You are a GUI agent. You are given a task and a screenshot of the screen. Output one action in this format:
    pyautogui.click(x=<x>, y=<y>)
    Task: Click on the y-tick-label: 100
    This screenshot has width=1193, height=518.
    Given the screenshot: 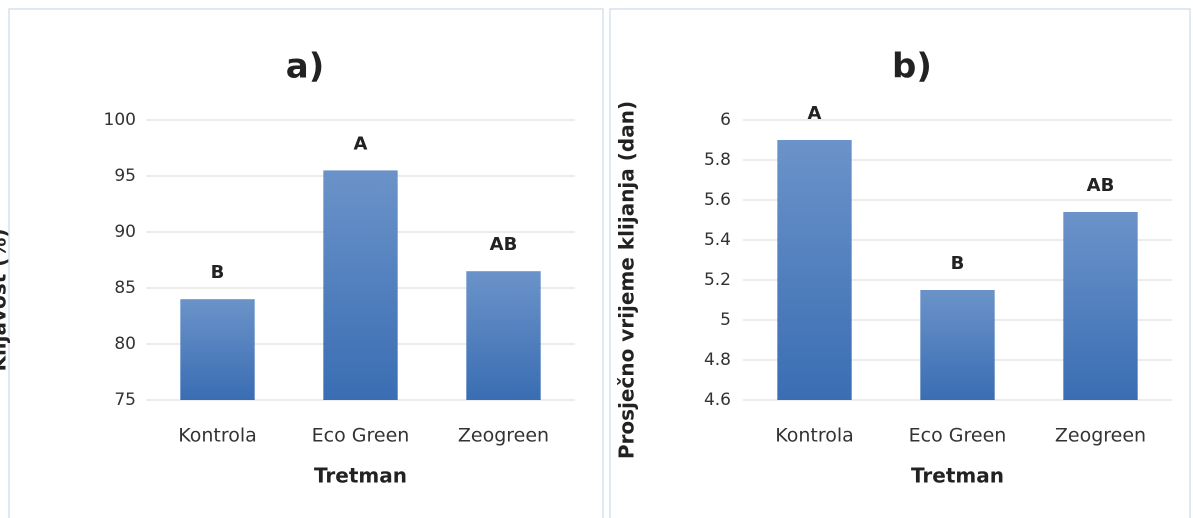 What is the action you would take?
    pyautogui.click(x=120, y=120)
    